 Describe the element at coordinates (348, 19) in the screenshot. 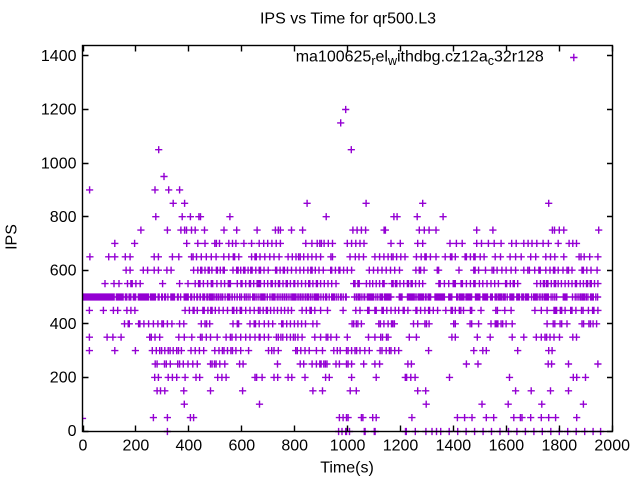

I see `svg-text: IPS vs Time for qr500.L3` at that location.